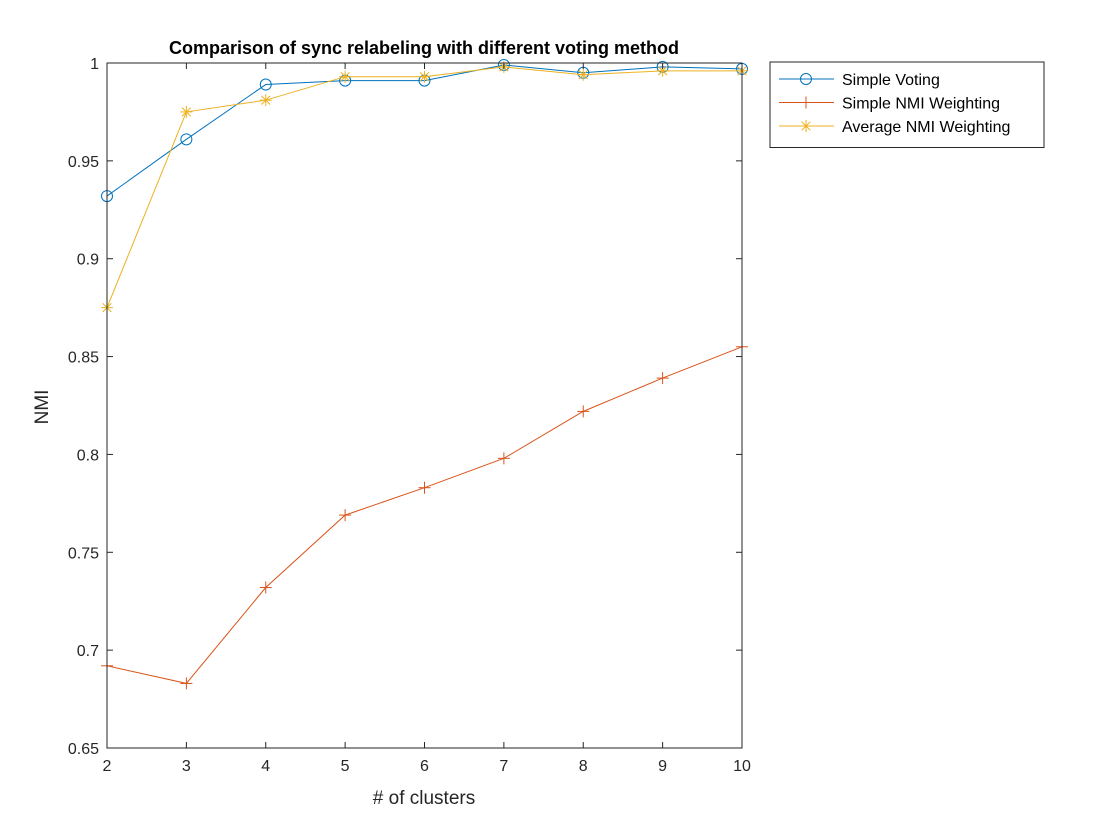 The width and height of the screenshot is (1120, 840). What do you see at coordinates (94, 64) in the screenshot?
I see `y-tick-label: 1` at bounding box center [94, 64].